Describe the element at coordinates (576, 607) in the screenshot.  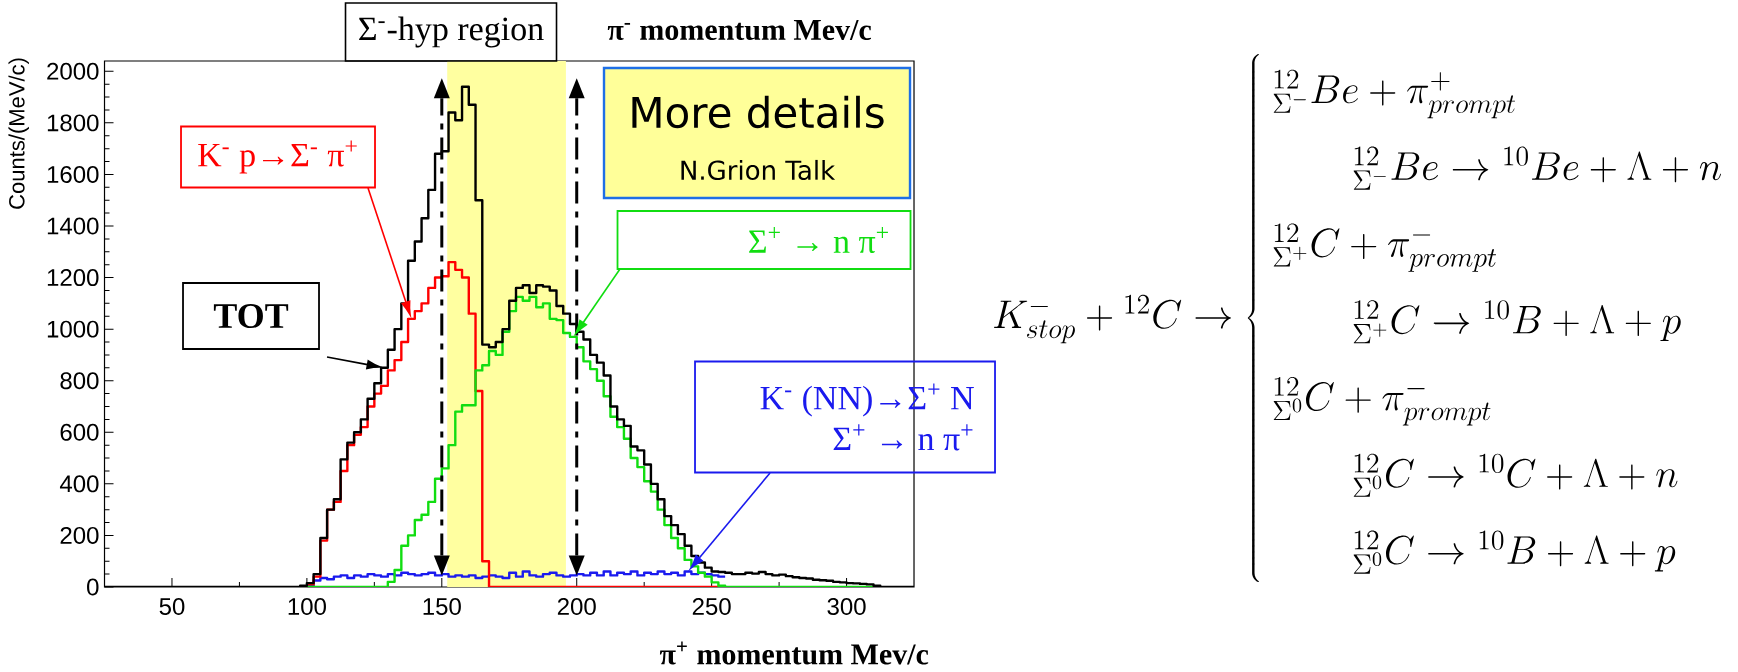
I see `x-tick-label: 200` at that location.